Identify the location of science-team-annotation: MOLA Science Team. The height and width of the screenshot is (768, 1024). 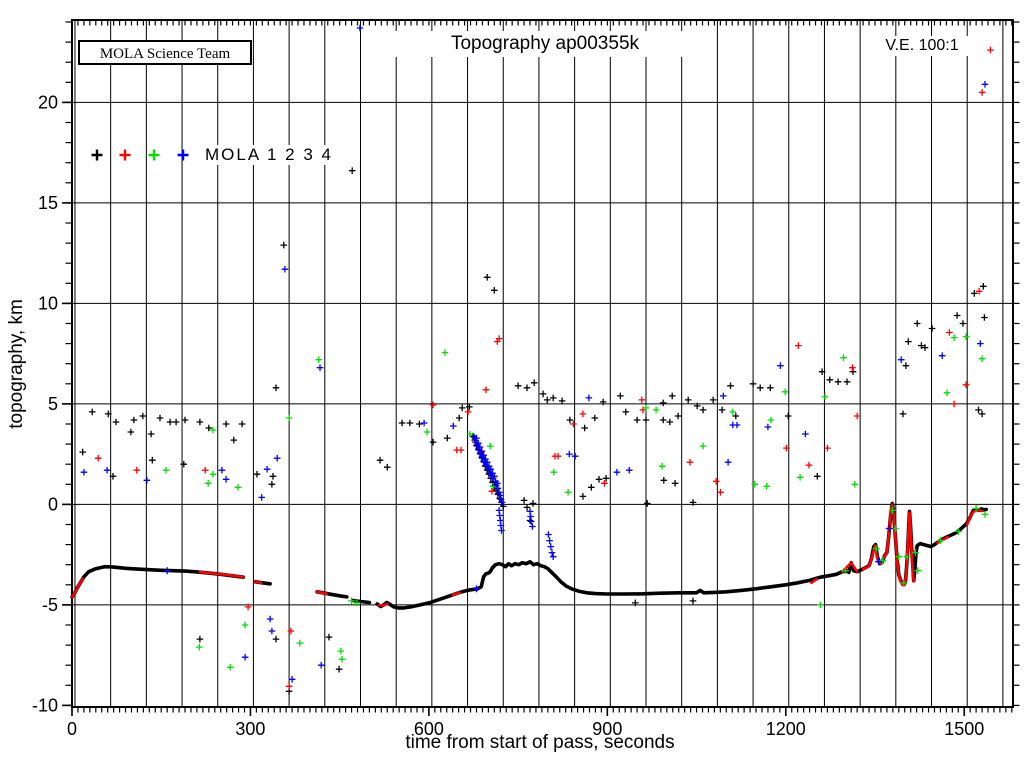
(165, 52).